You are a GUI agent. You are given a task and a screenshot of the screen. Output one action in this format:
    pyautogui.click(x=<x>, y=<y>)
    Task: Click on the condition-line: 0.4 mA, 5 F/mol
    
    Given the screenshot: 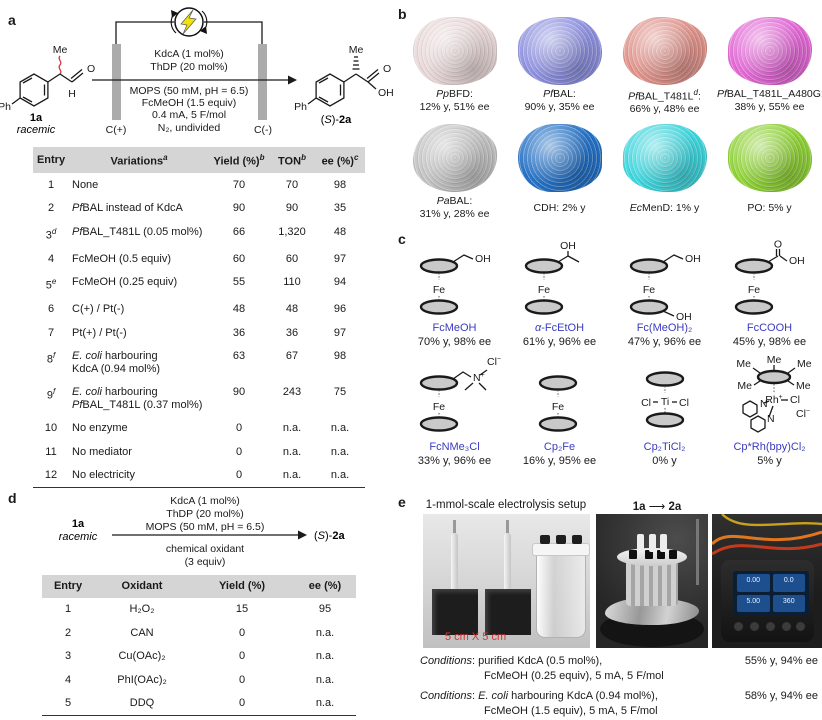 What is the action you would take?
    pyautogui.click(x=189, y=115)
    